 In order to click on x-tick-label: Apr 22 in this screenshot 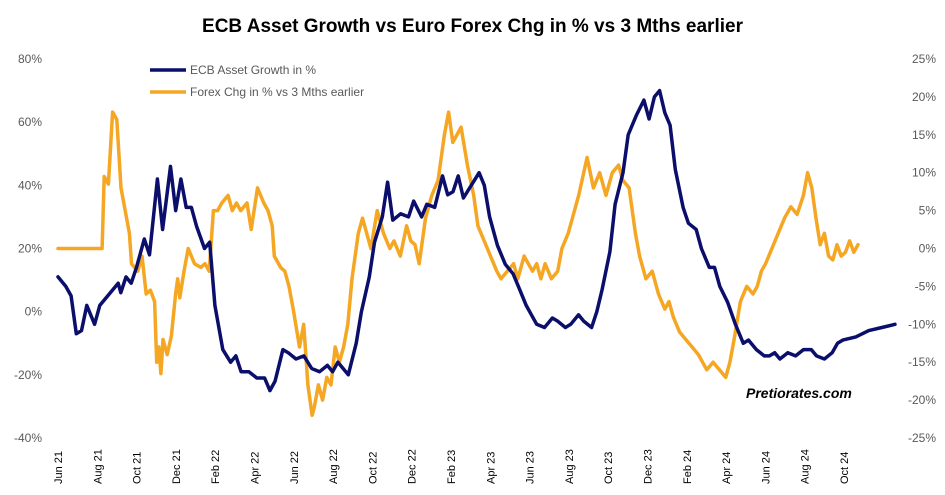, I will do `click(256, 468)`.